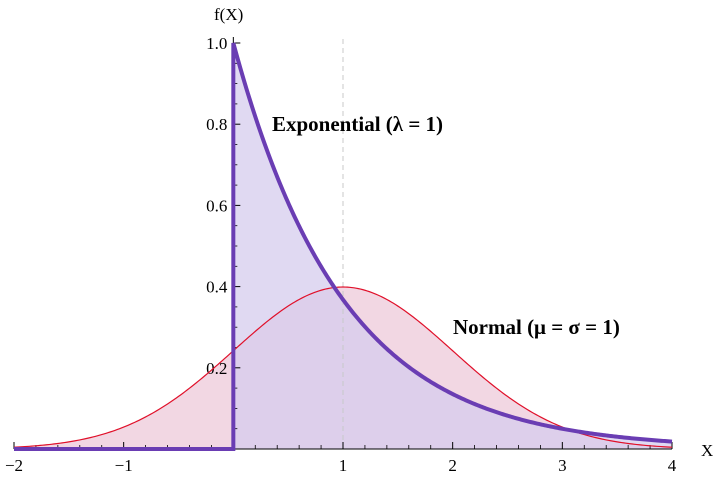 The image size is (720, 480). What do you see at coordinates (357, 124) in the screenshot?
I see `series-label-exponential: Exponential (λ = 1)` at bounding box center [357, 124].